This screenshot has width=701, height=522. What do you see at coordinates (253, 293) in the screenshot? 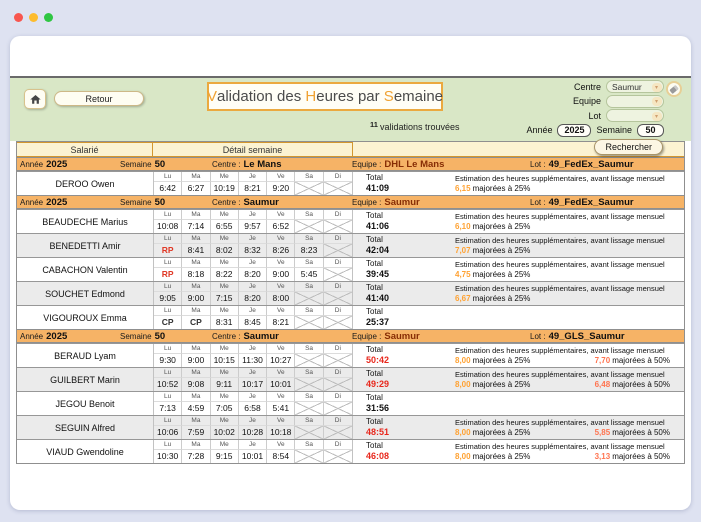
I see `week-detail-grid: Lu Ma Me Je Ve Sa Di 9:05 9:00 7:15 8:20 8:00` at bounding box center [253, 293].